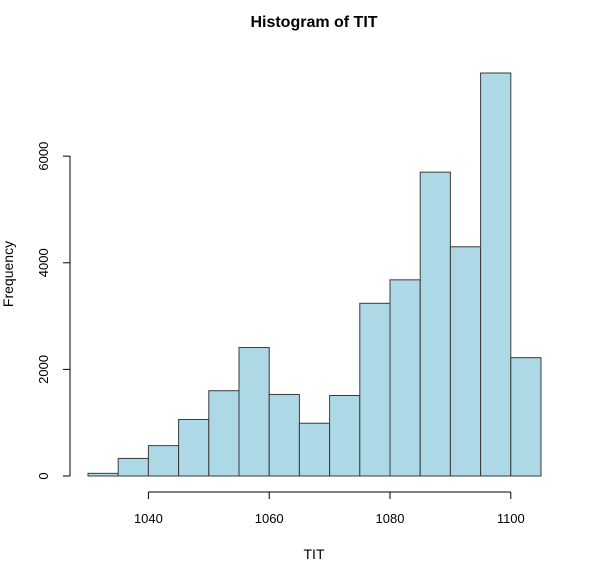 This screenshot has height=575, width=592. What do you see at coordinates (53, 311) in the screenshot?
I see `y-axis: 0 2000 4000 6000` at bounding box center [53, 311].